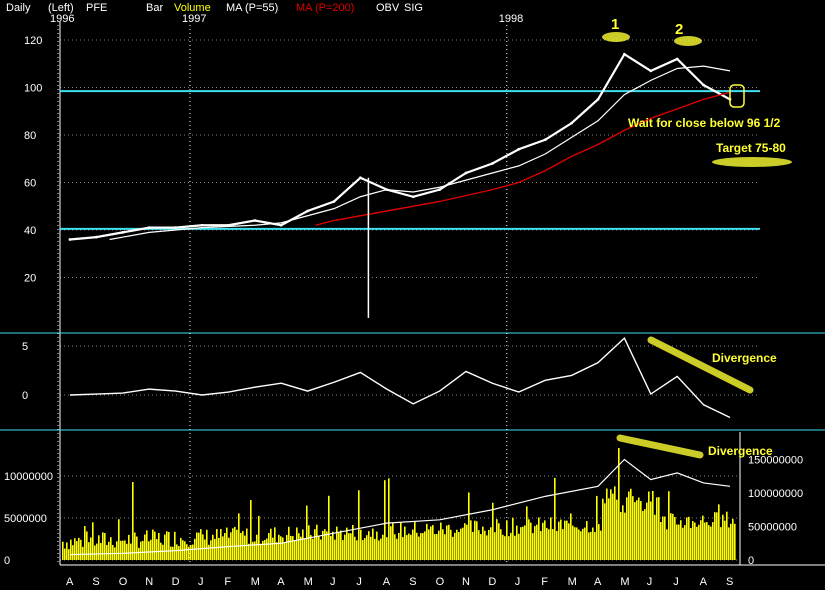 The width and height of the screenshot is (825, 590). I want to click on month-label: O, so click(440, 582).